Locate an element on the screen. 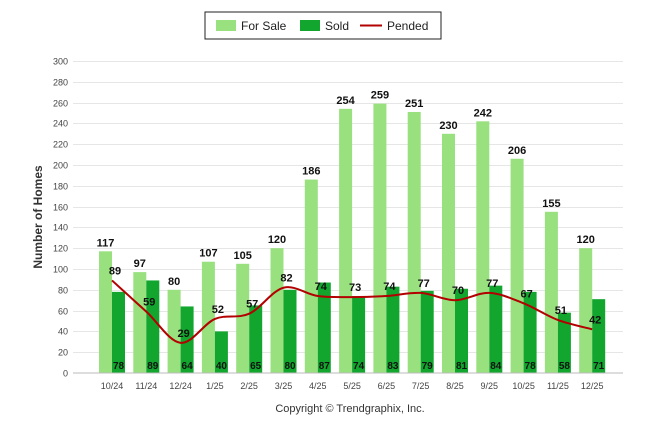 The image size is (646, 434). data-label-for-sale: 97 is located at coordinates (140, 264).